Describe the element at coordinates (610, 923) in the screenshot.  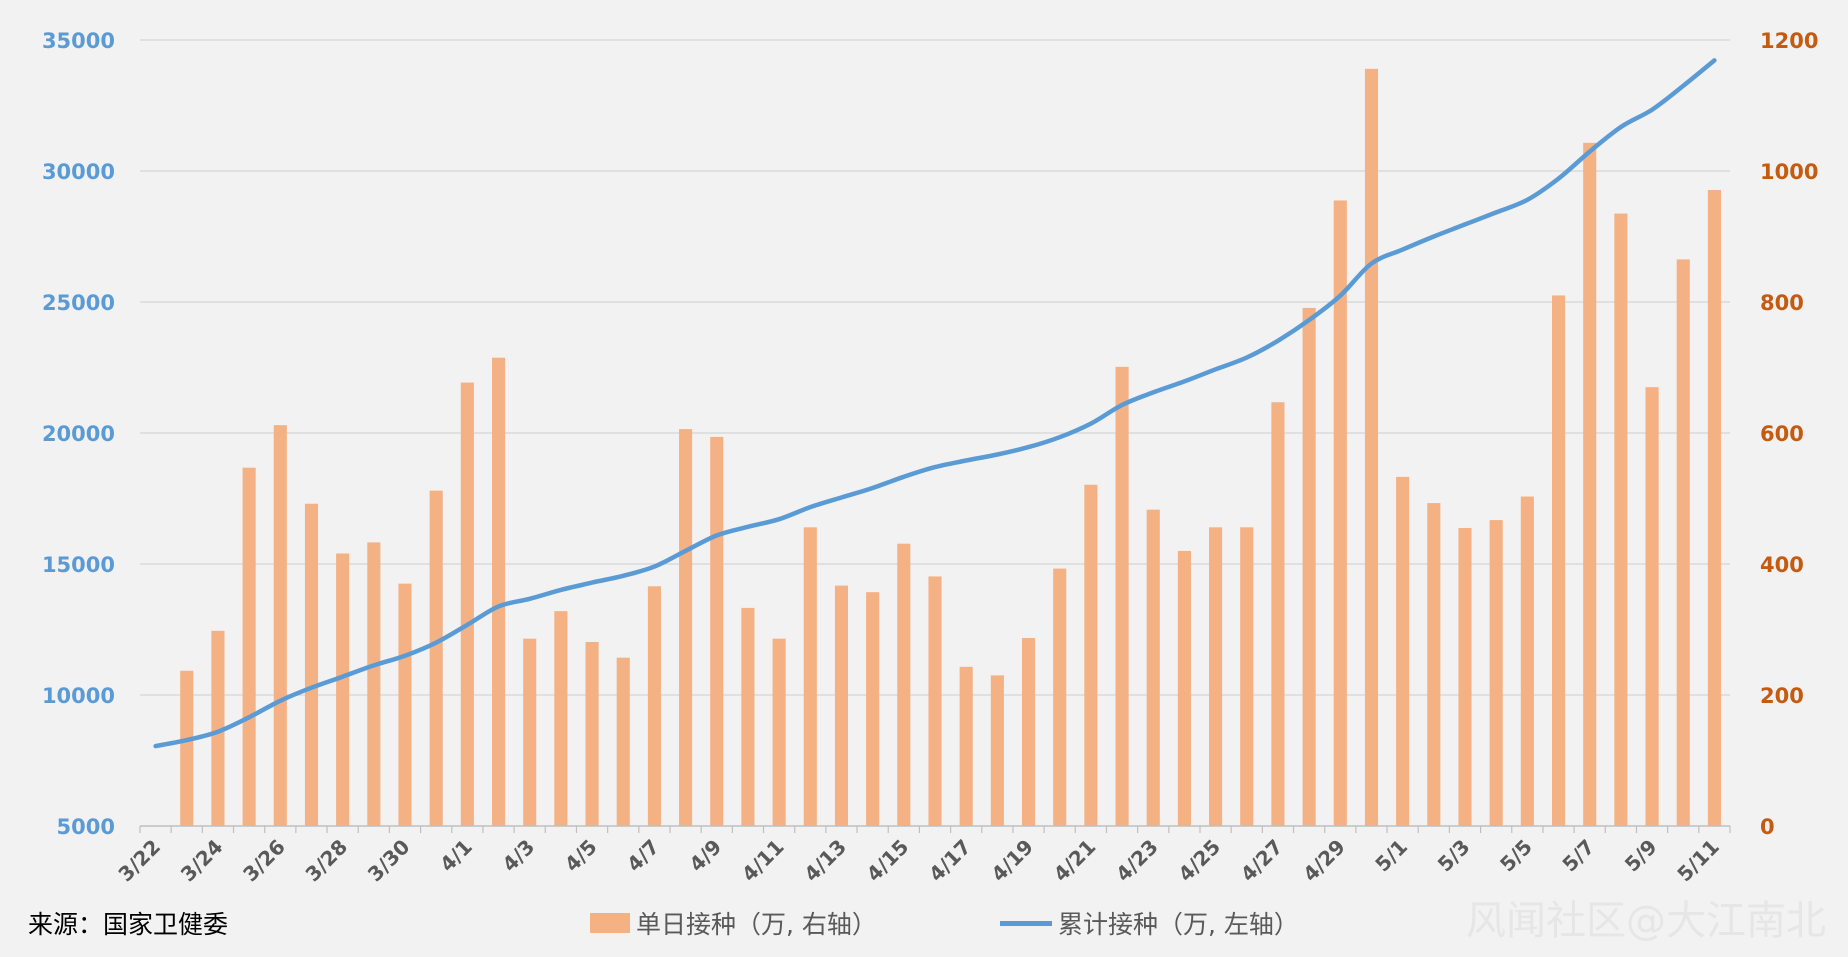
I see `legend-bar-swatch` at that location.